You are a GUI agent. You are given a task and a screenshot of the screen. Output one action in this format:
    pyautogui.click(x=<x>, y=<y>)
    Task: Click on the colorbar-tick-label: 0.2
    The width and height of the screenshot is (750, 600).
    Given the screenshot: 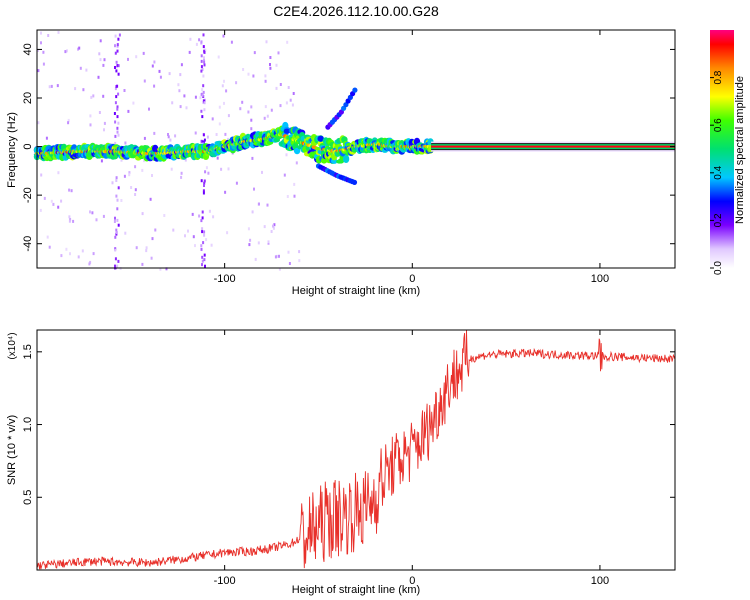 What is the action you would take?
    pyautogui.click(x=718, y=220)
    